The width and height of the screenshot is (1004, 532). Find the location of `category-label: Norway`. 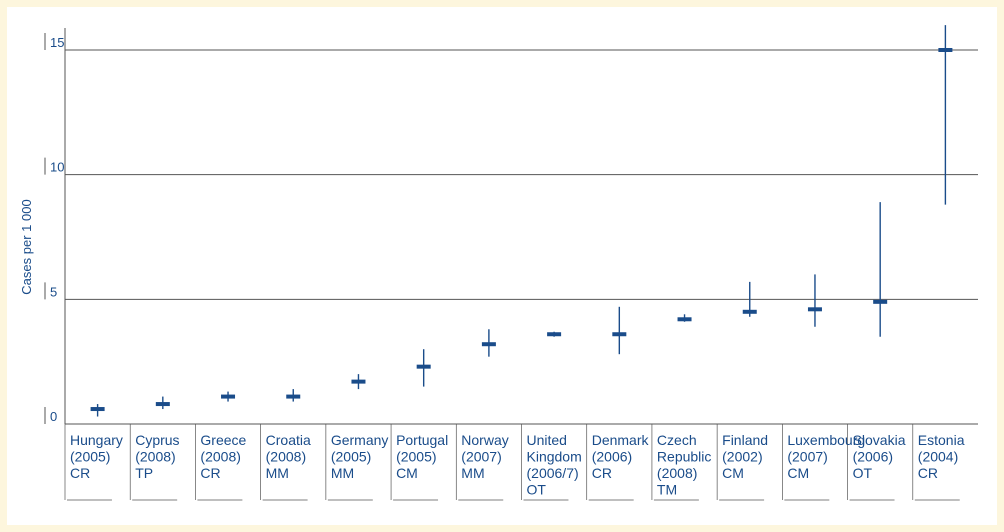

category-label: Norway is located at coordinates (484, 440).